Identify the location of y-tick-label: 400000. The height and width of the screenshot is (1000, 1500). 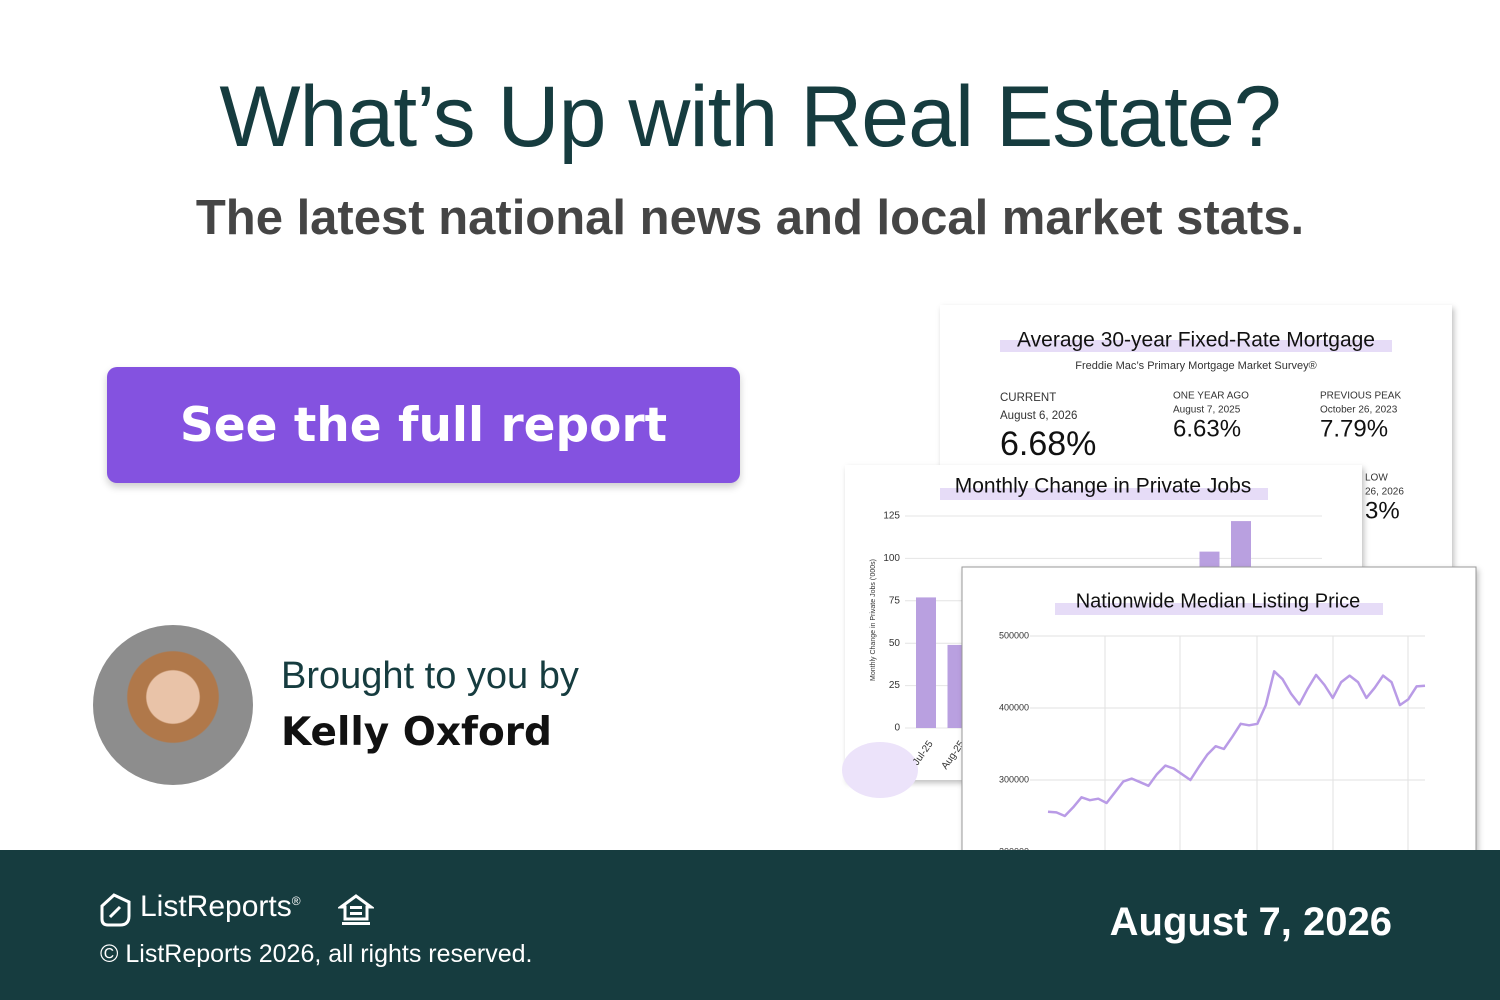
(1014, 707).